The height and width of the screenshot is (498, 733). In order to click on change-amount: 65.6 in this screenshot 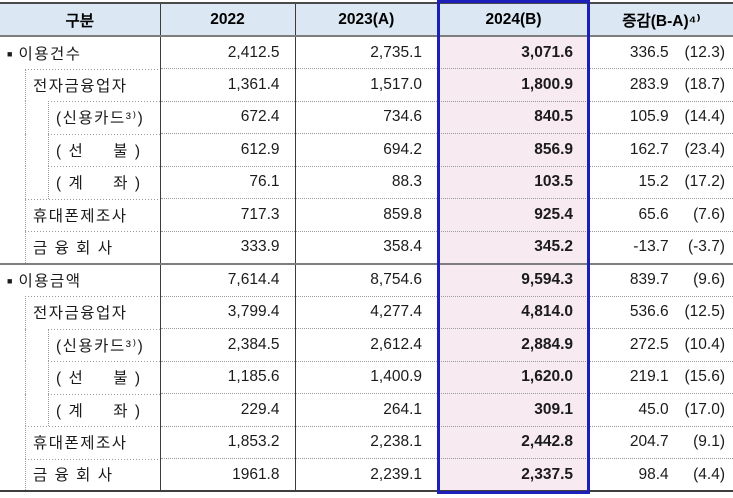, I will do `click(653, 214)`.